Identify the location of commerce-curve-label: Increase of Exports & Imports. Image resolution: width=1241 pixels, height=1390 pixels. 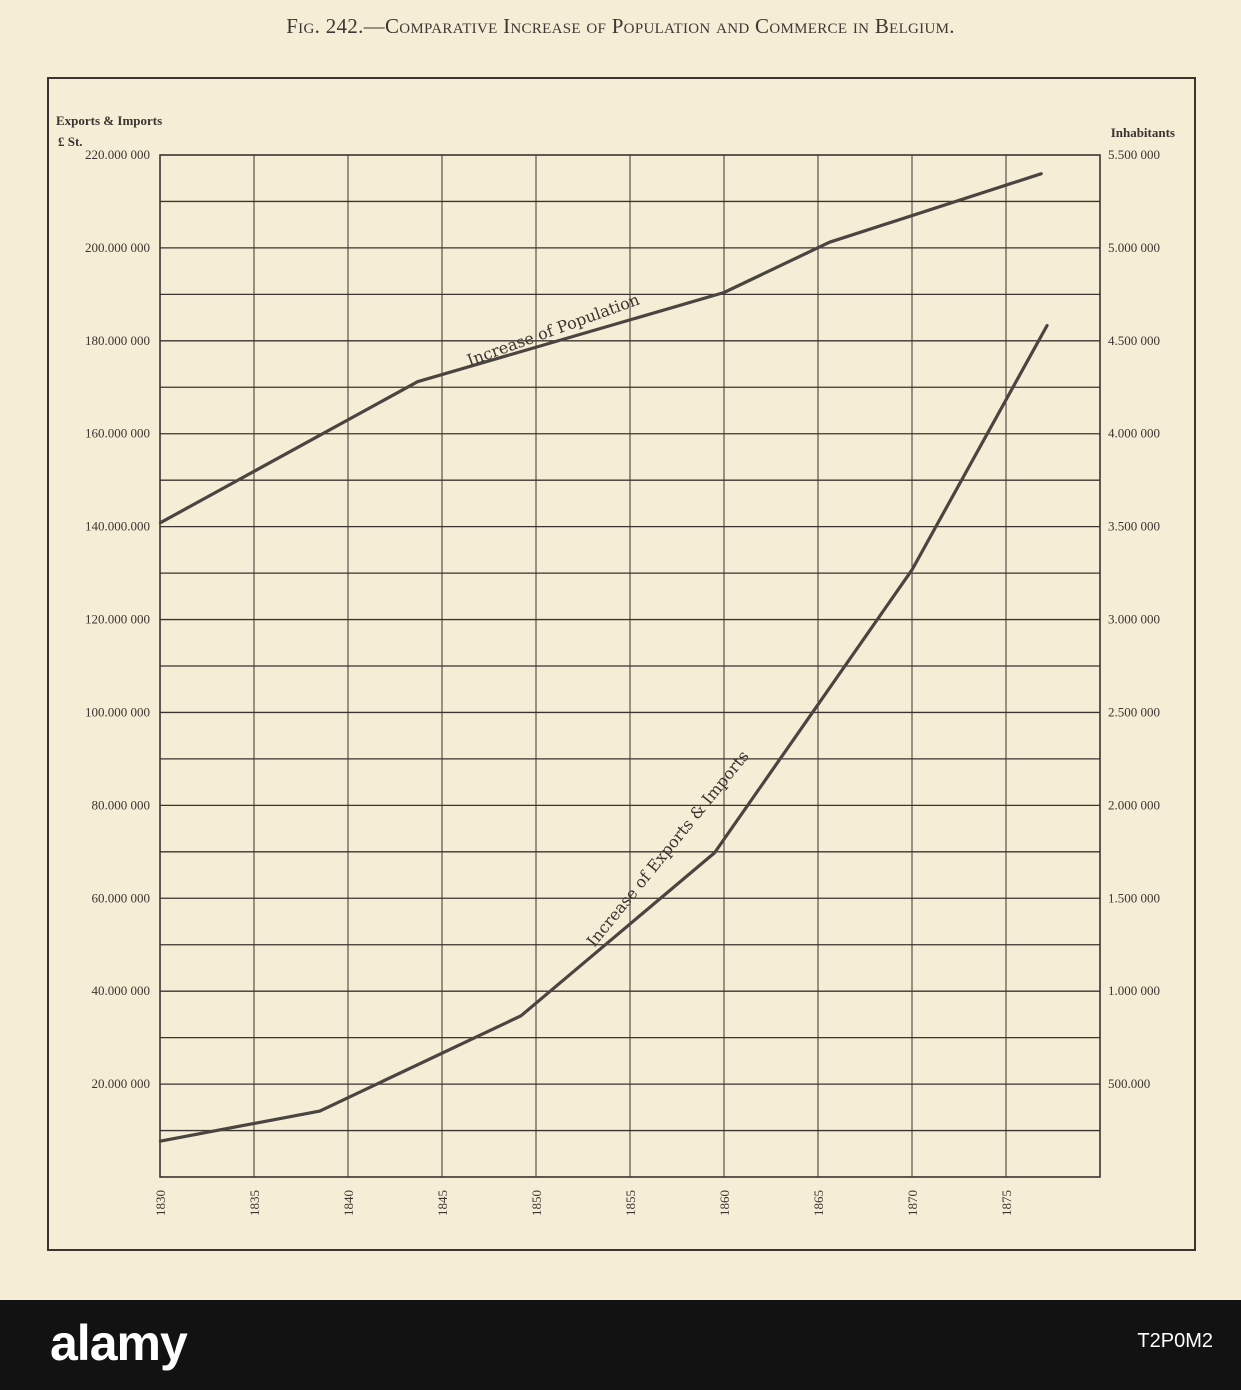
(668, 849).